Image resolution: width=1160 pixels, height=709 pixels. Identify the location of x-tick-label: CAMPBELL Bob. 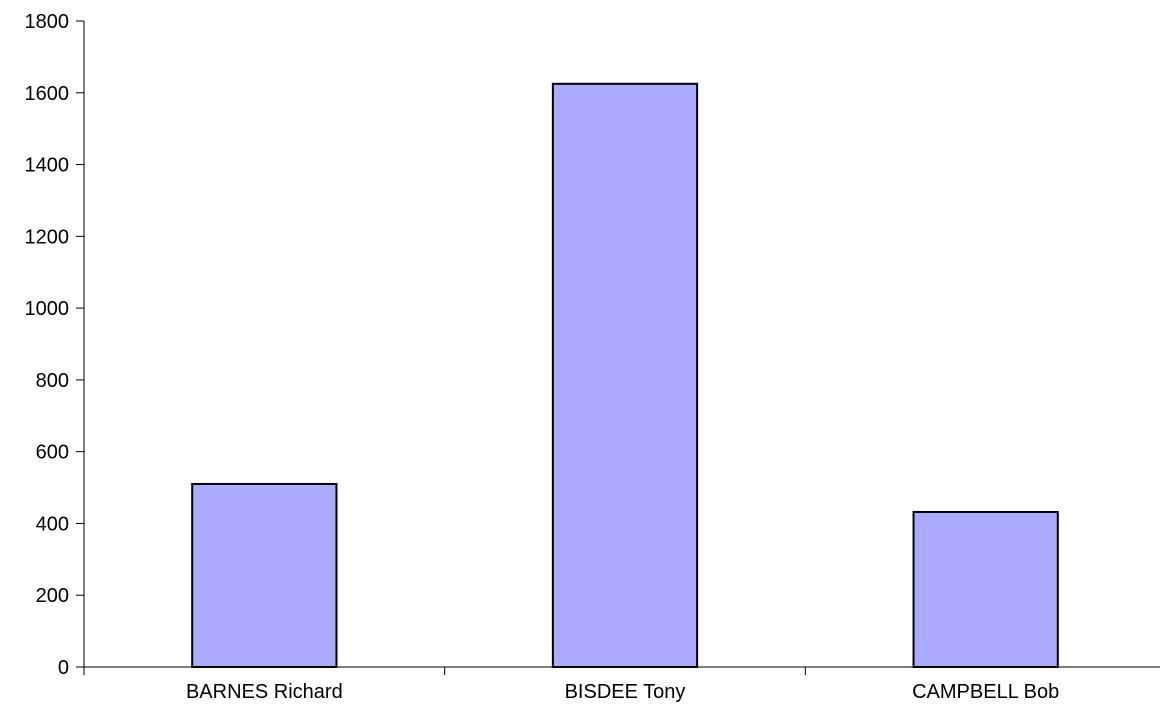
(985, 692).